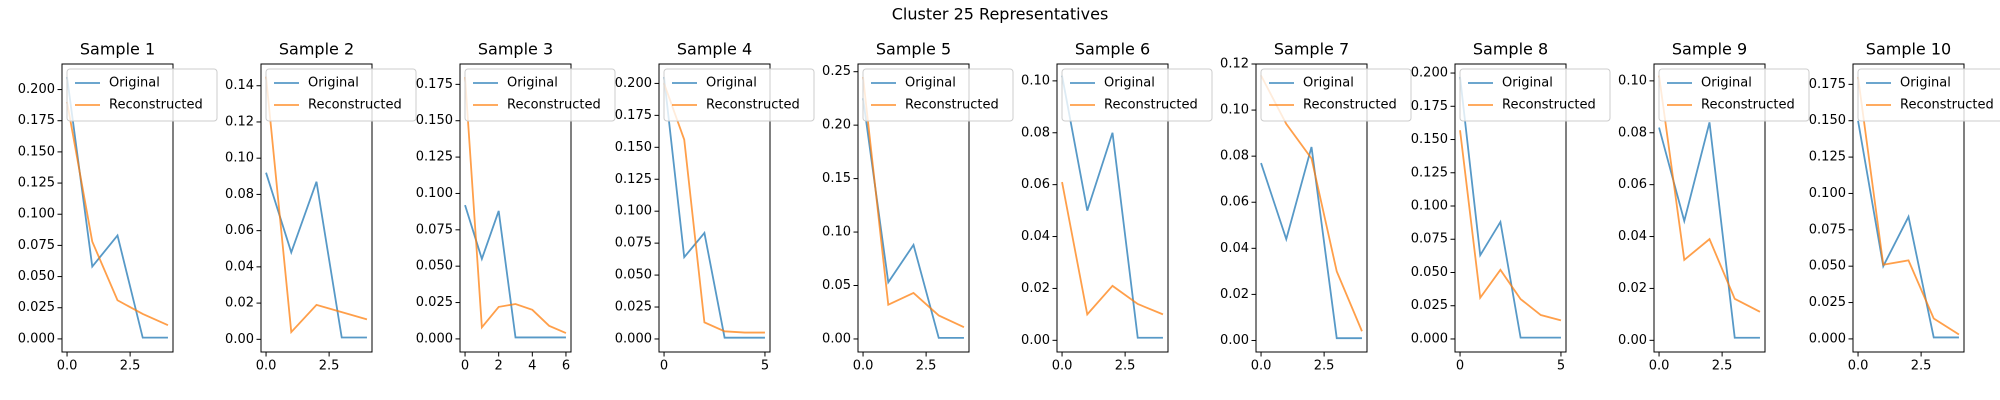 The height and width of the screenshot is (400, 2000). Describe the element at coordinates (1112, 49) in the screenshot. I see `subplot-title: Sample 6` at that location.